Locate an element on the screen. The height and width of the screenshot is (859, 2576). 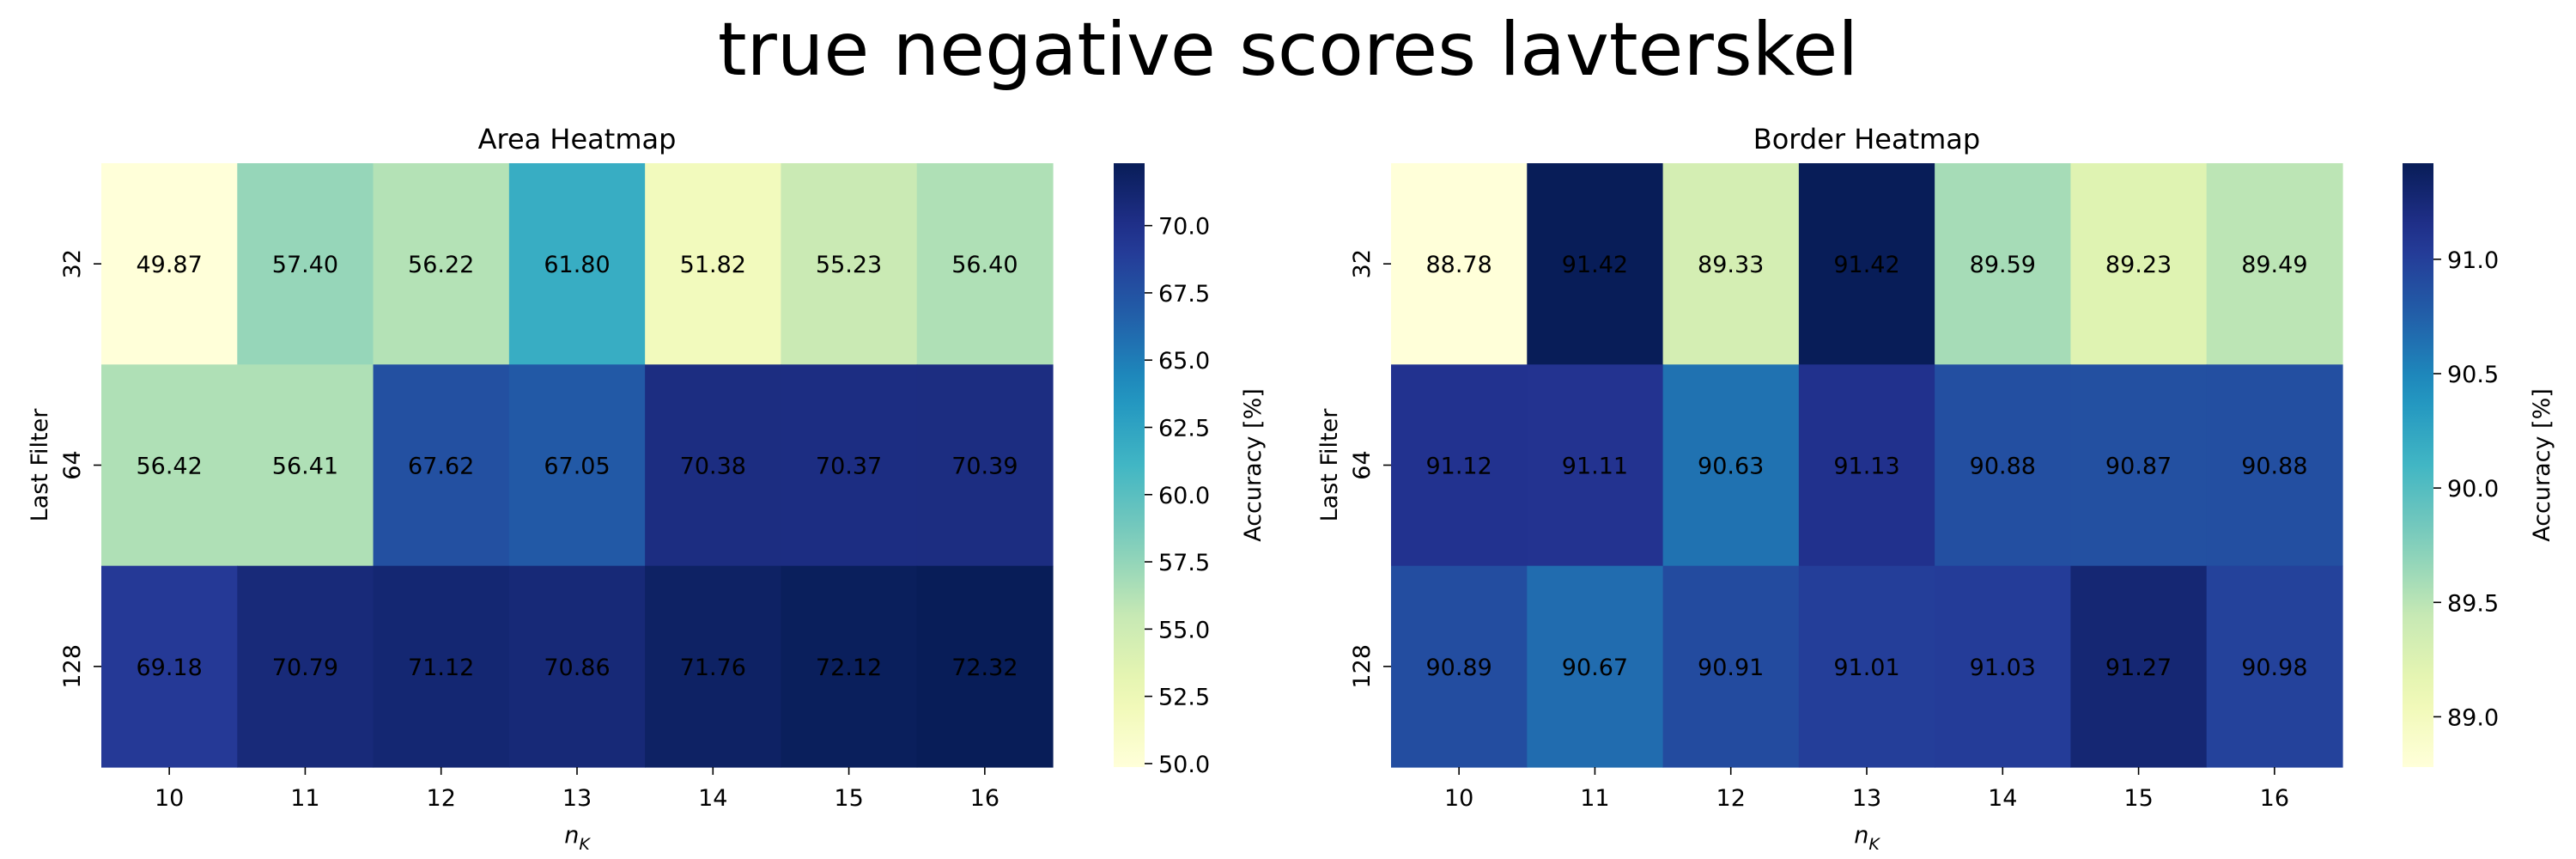
border-cell-label: 89.49 is located at coordinates (2274, 265).